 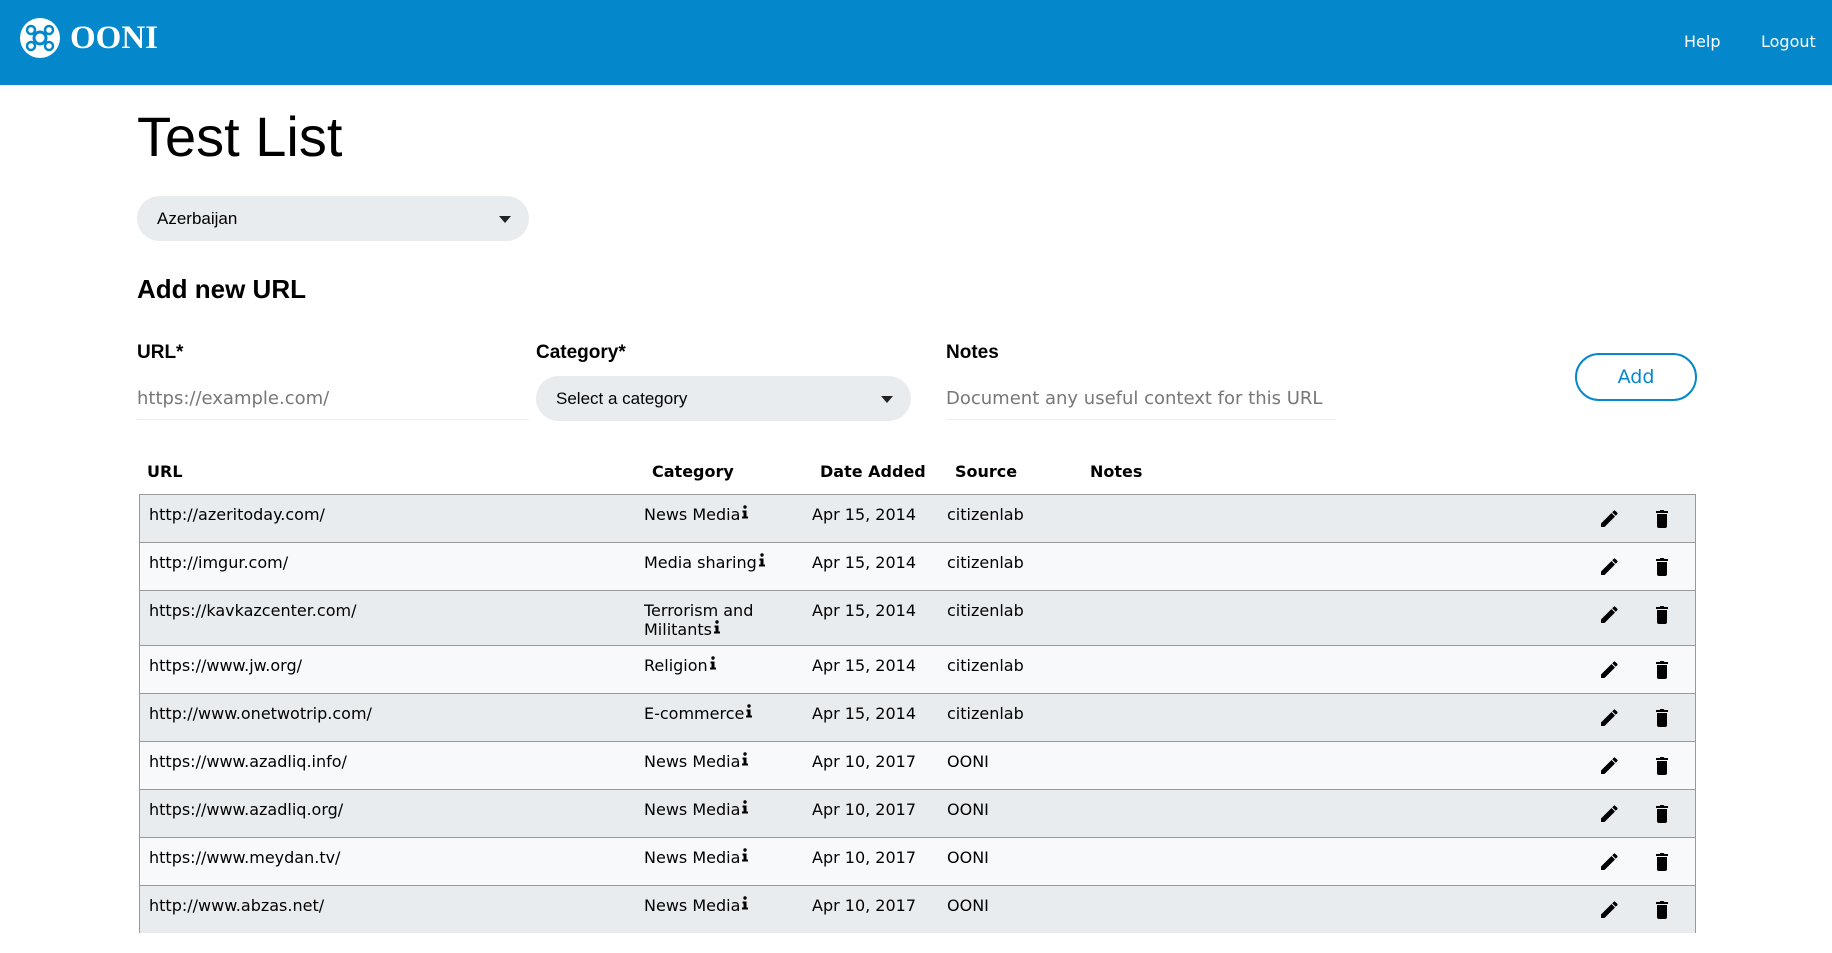 What do you see at coordinates (1636, 377) in the screenshot?
I see `add-button: Add` at bounding box center [1636, 377].